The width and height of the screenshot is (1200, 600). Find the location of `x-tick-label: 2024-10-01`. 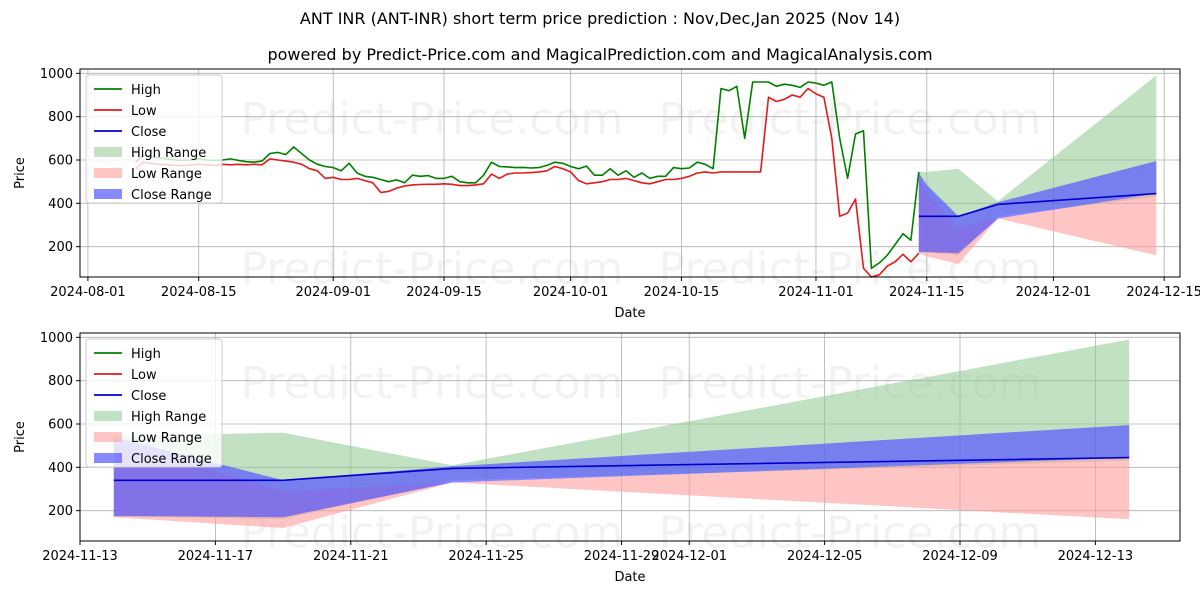

x-tick-label: 2024-10-01 is located at coordinates (571, 292).